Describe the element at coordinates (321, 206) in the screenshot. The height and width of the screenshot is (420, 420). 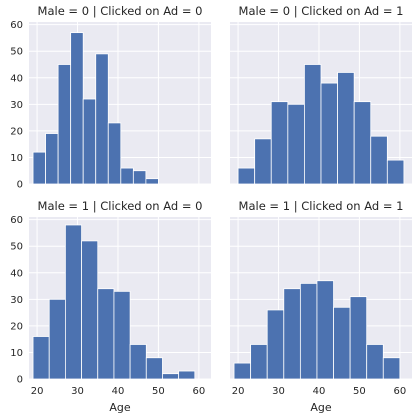
I see `panel-title: Male = 1 | Clicked on Ad = 1` at that location.